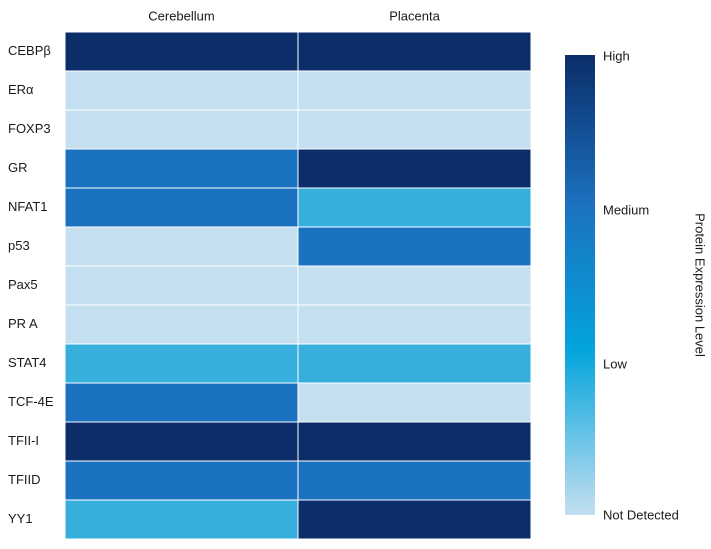 This screenshot has width=711, height=549. What do you see at coordinates (21, 89) in the screenshot?
I see `row-label-er: ERα` at bounding box center [21, 89].